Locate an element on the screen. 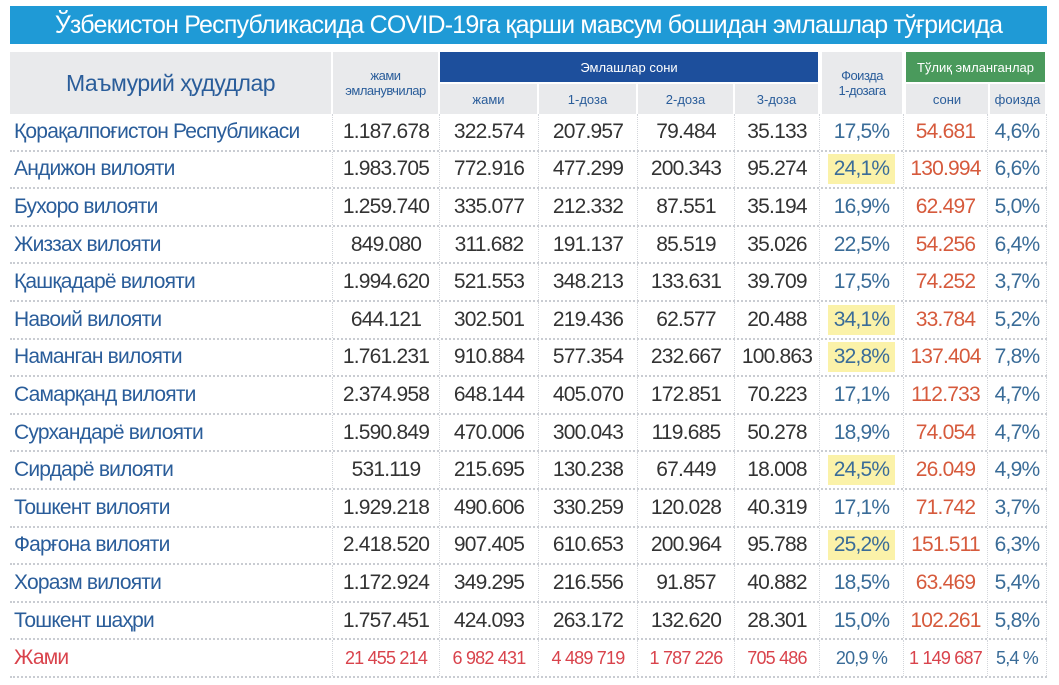  cell-soni: 33.784 is located at coordinates (946, 319).